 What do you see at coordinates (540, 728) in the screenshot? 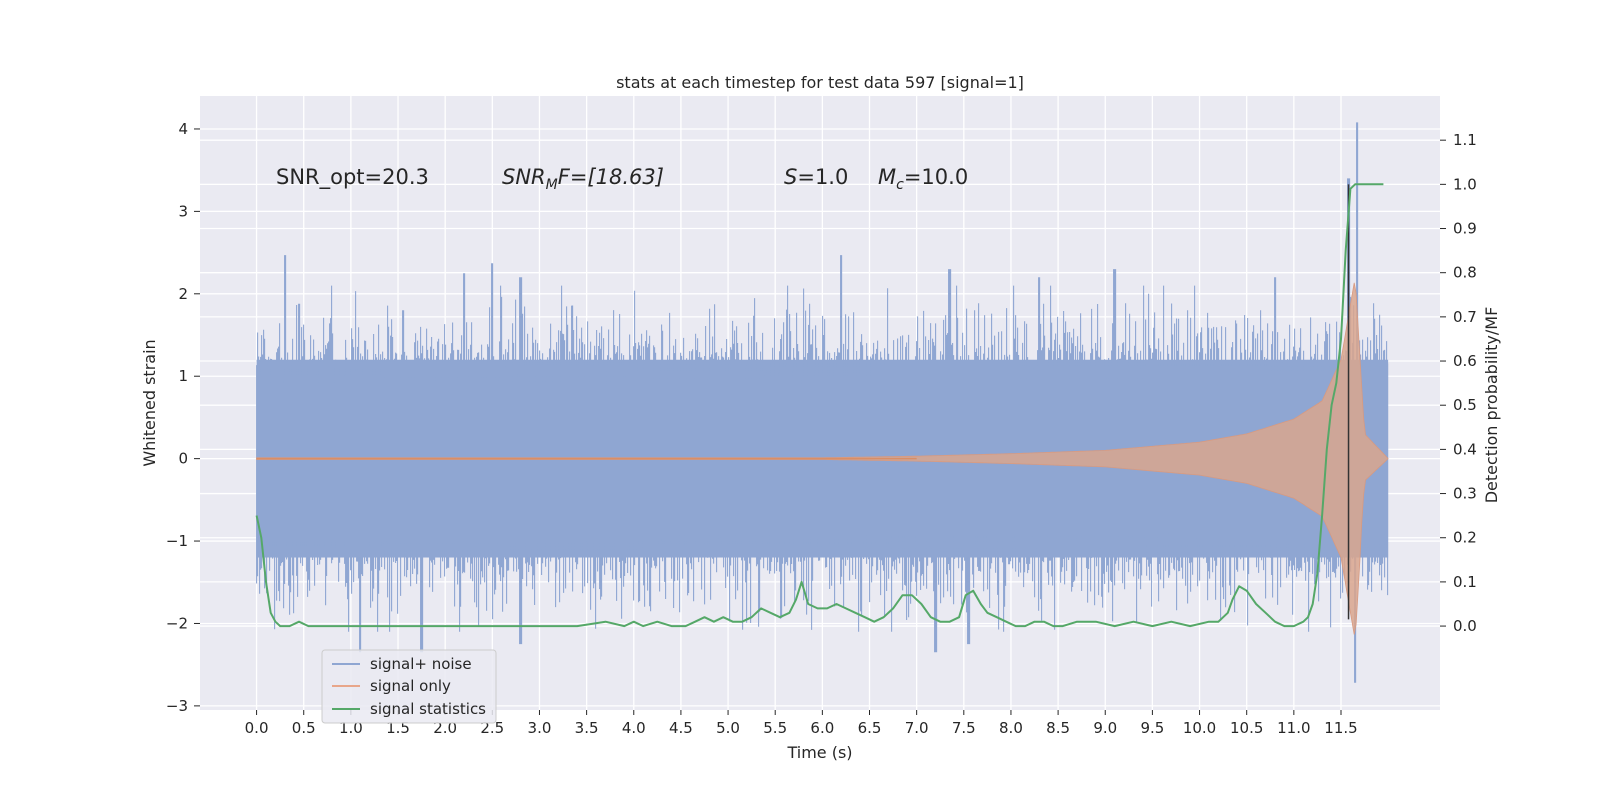
I see `x-tick-label-6: 3.0` at bounding box center [540, 728].